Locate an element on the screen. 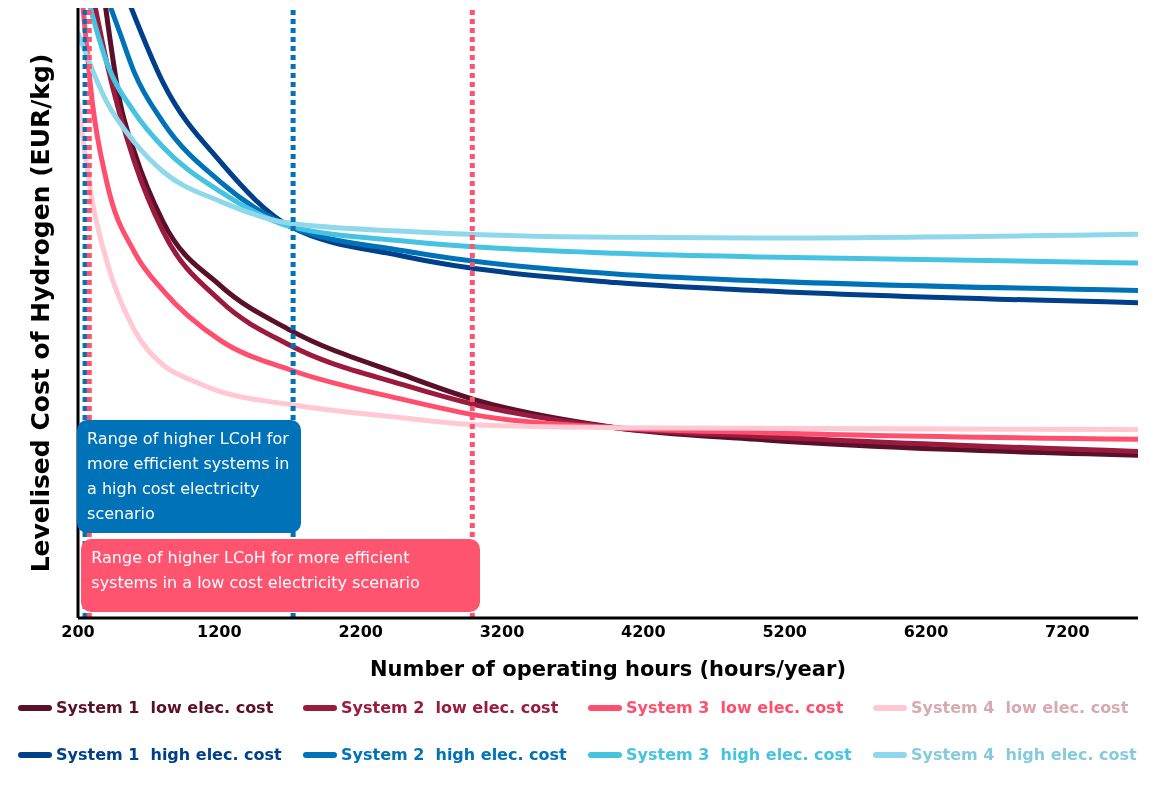  x-tick-label: 7200 is located at coordinates (1067, 632).